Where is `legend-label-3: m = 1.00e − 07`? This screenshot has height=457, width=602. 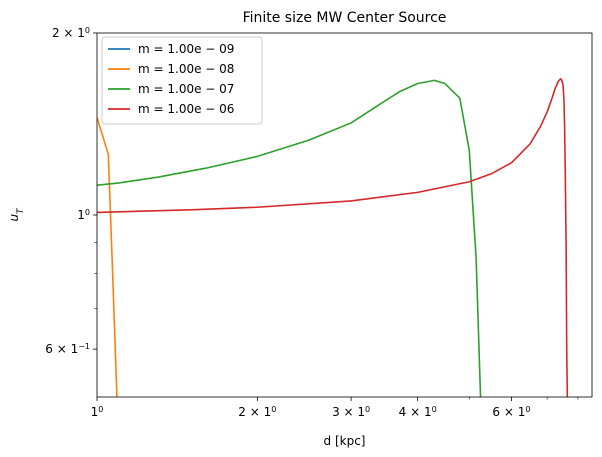 legend-label-3: m = 1.00e − 07 is located at coordinates (186, 89).